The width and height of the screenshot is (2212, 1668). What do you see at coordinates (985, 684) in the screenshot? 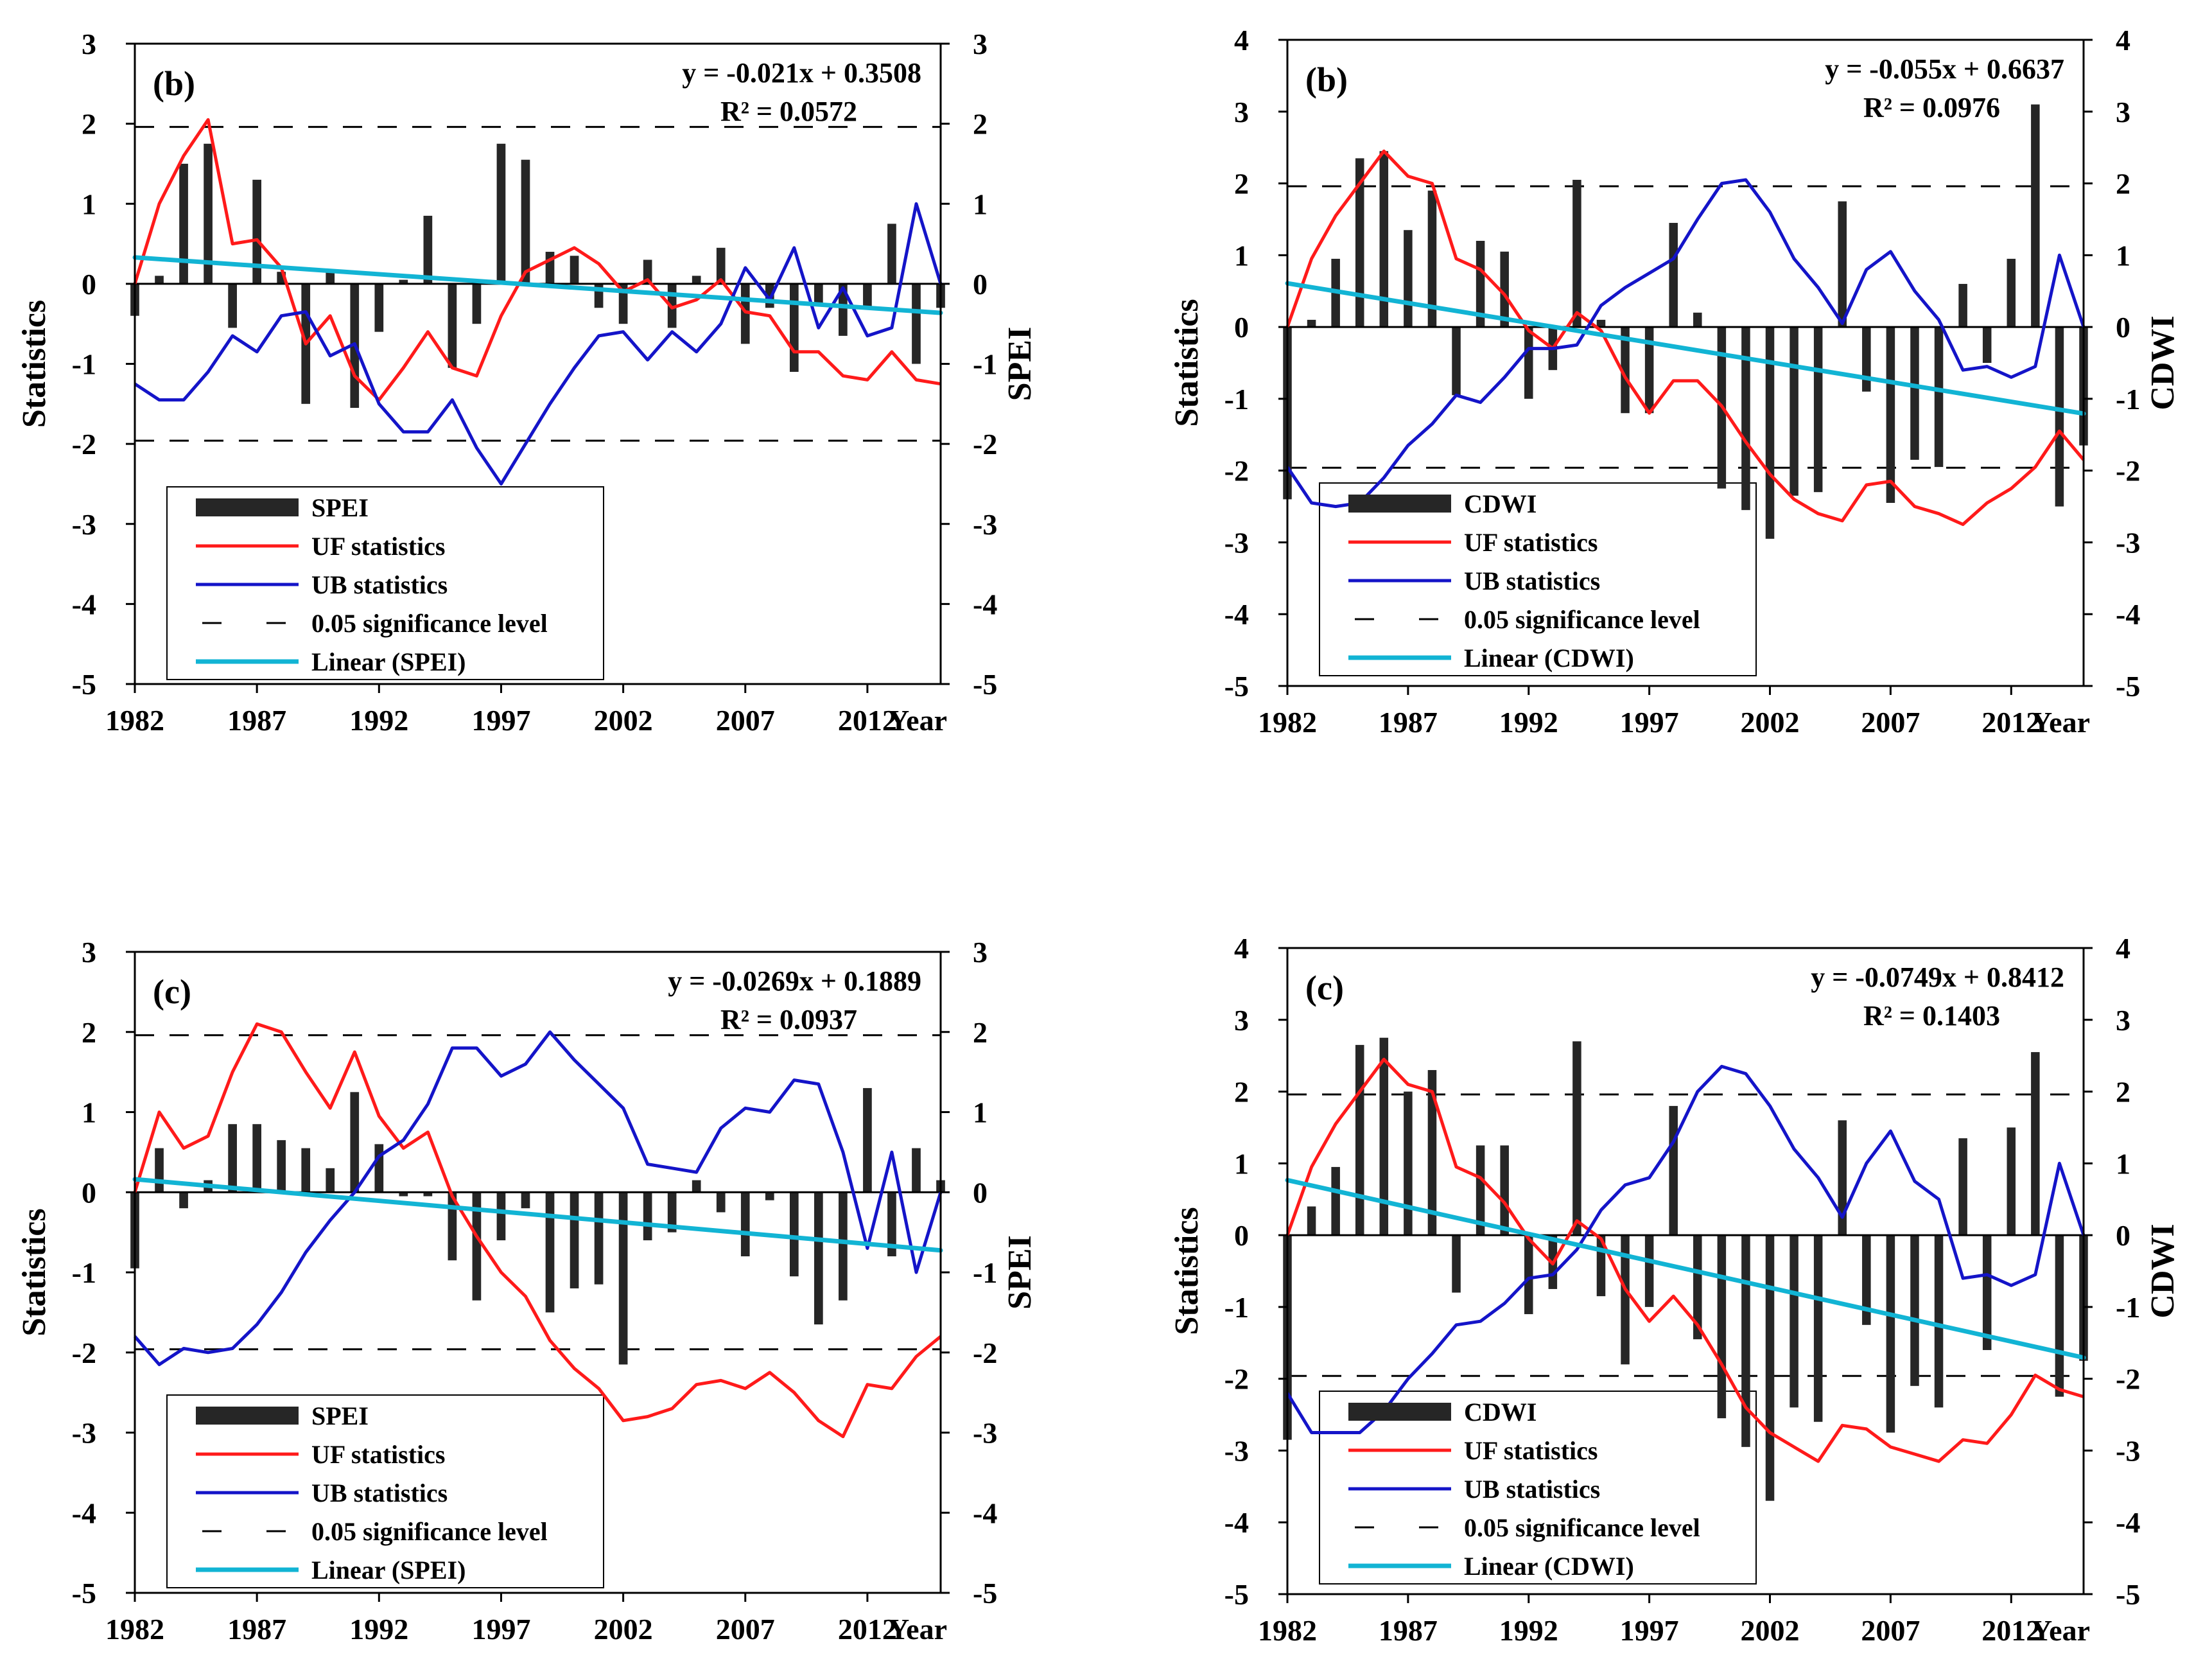
I see `y-tick-label-right: -5` at bounding box center [985, 684].